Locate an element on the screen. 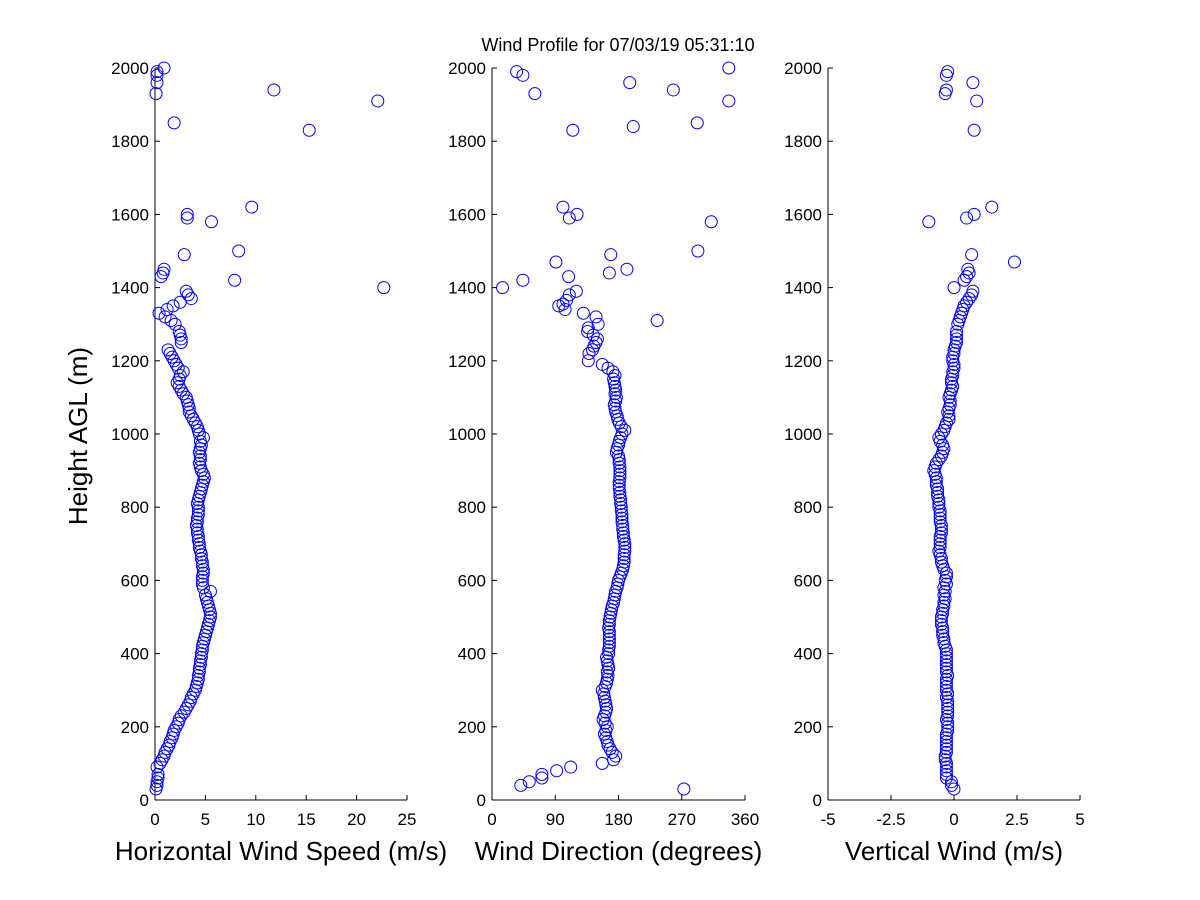  x-tick-label: 10 is located at coordinates (255, 819).